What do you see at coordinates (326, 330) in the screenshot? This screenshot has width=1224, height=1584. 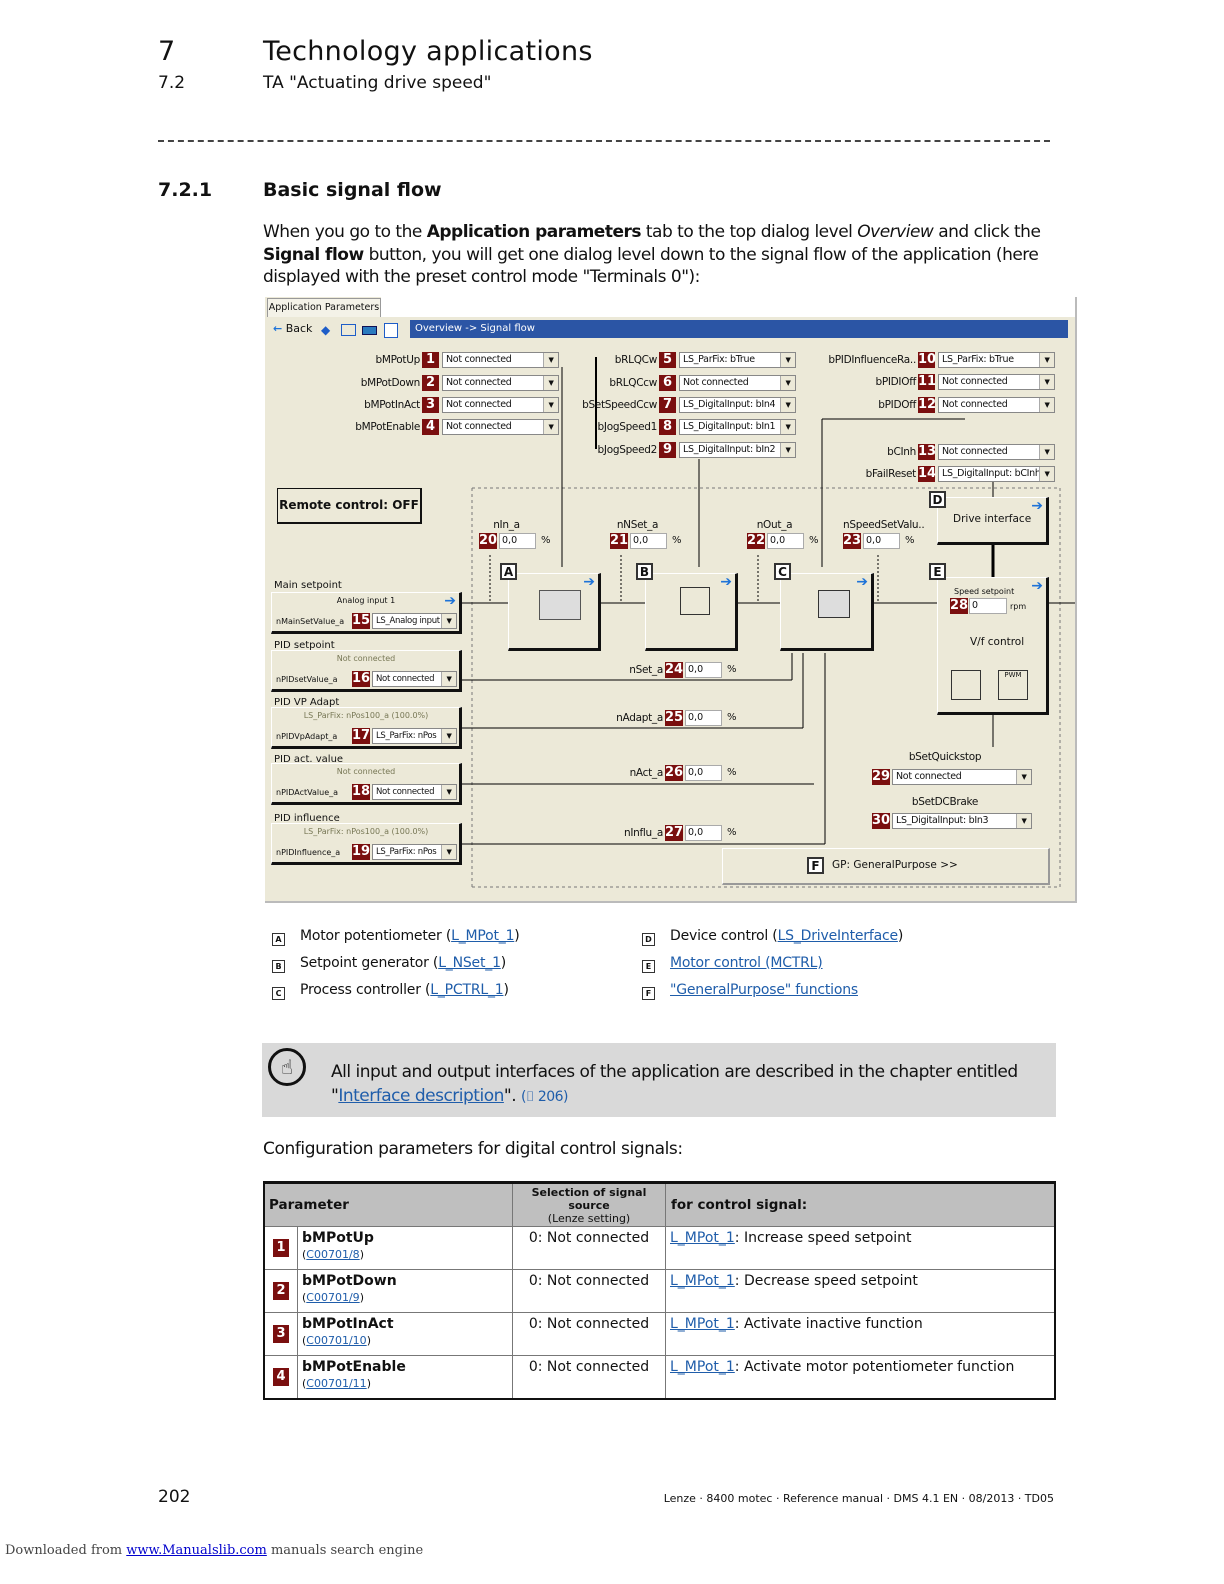 I see `info-icon: ◆` at bounding box center [326, 330].